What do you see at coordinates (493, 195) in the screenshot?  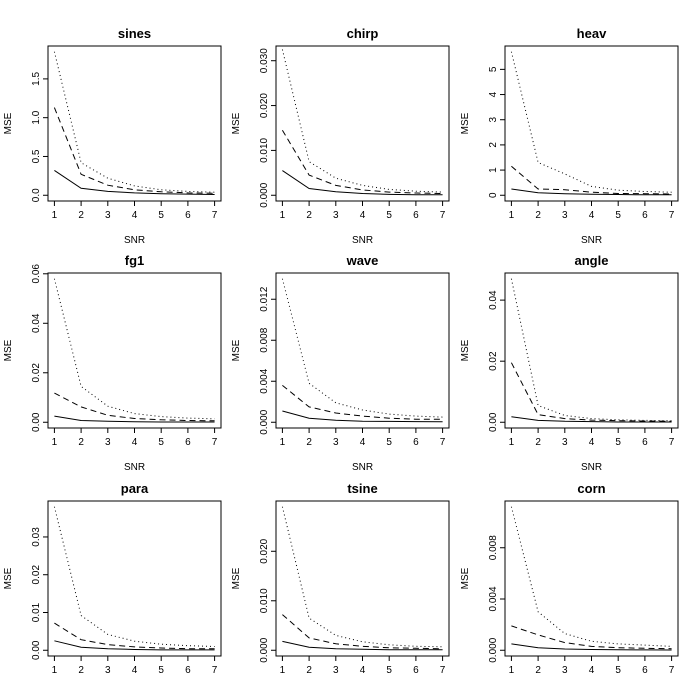 I see `y-tick-label: 0` at bounding box center [493, 195].